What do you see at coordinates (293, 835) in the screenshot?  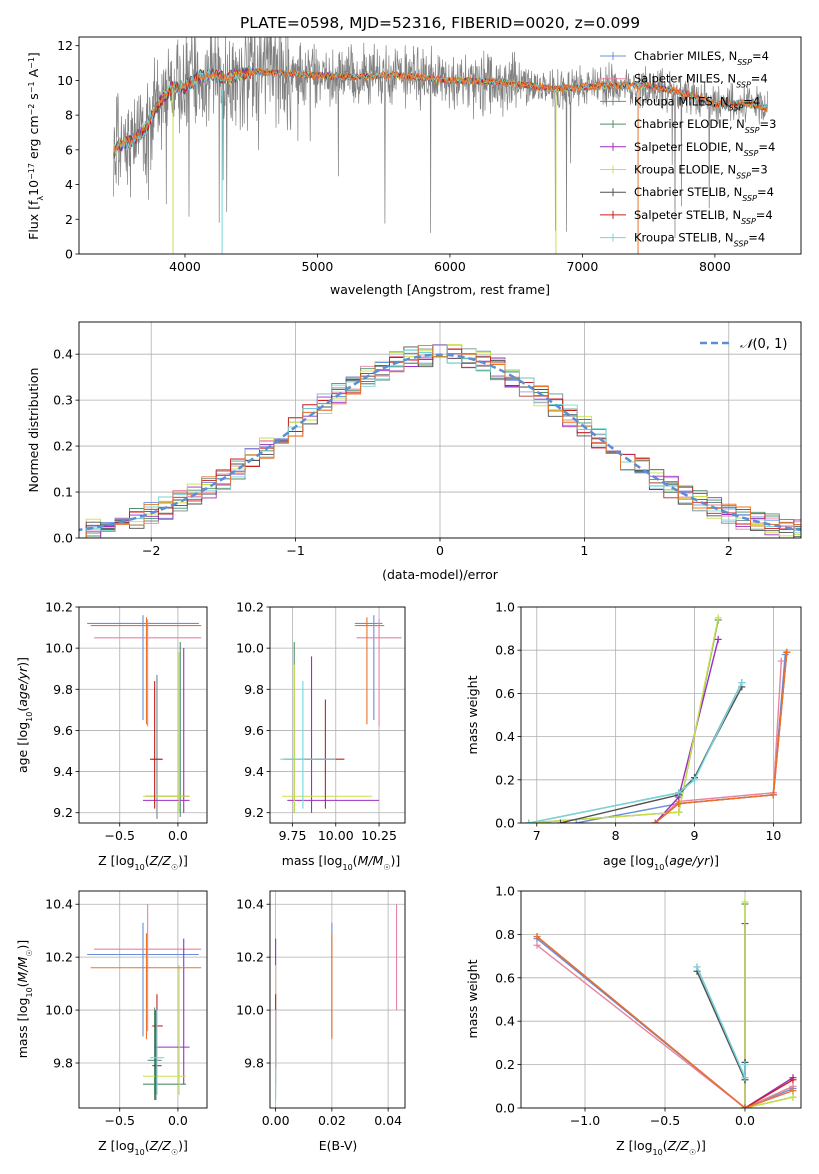 I see `x-tick-label: 9.75` at bounding box center [293, 835].